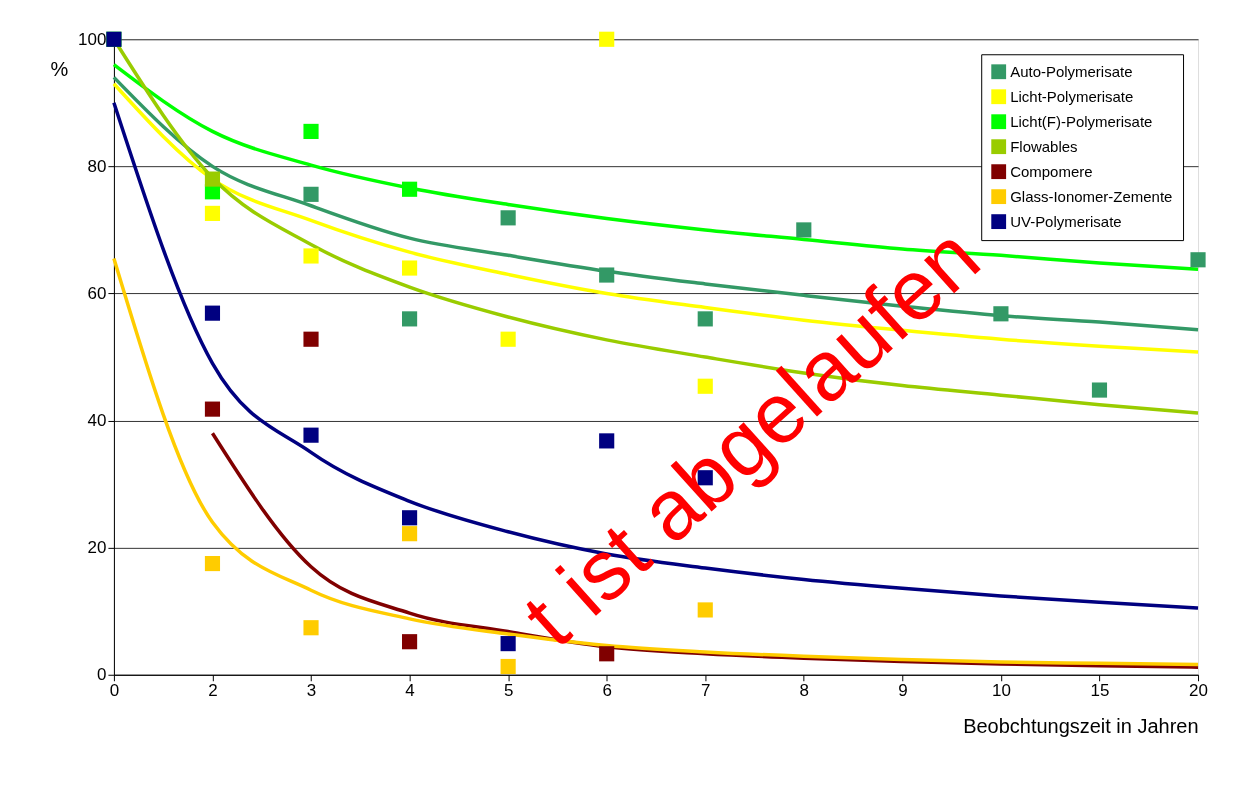 Image resolution: width=1238 pixels, height=791 pixels. What do you see at coordinates (59, 68) in the screenshot?
I see `y-axis-title: %` at bounding box center [59, 68].